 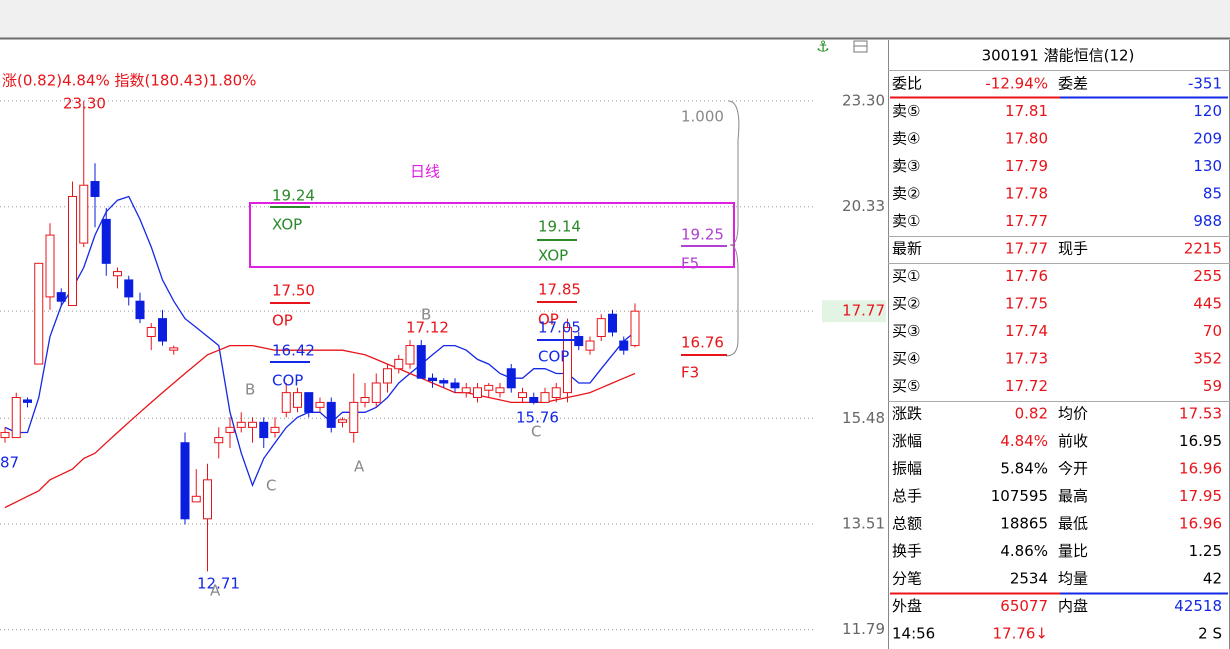 I want to click on quote-label: 委差, so click(x=1073, y=84).